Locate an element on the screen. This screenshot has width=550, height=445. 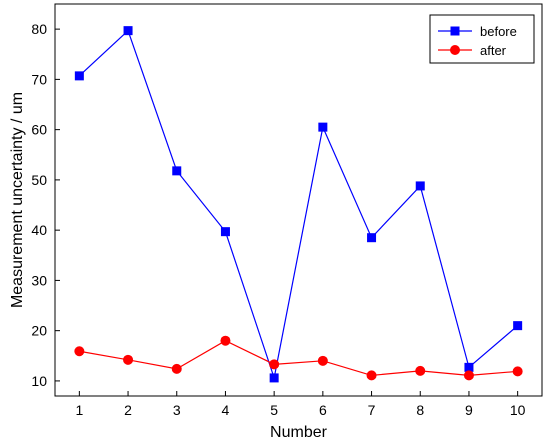
y-tick-label-60: 60 is located at coordinates (39, 130).